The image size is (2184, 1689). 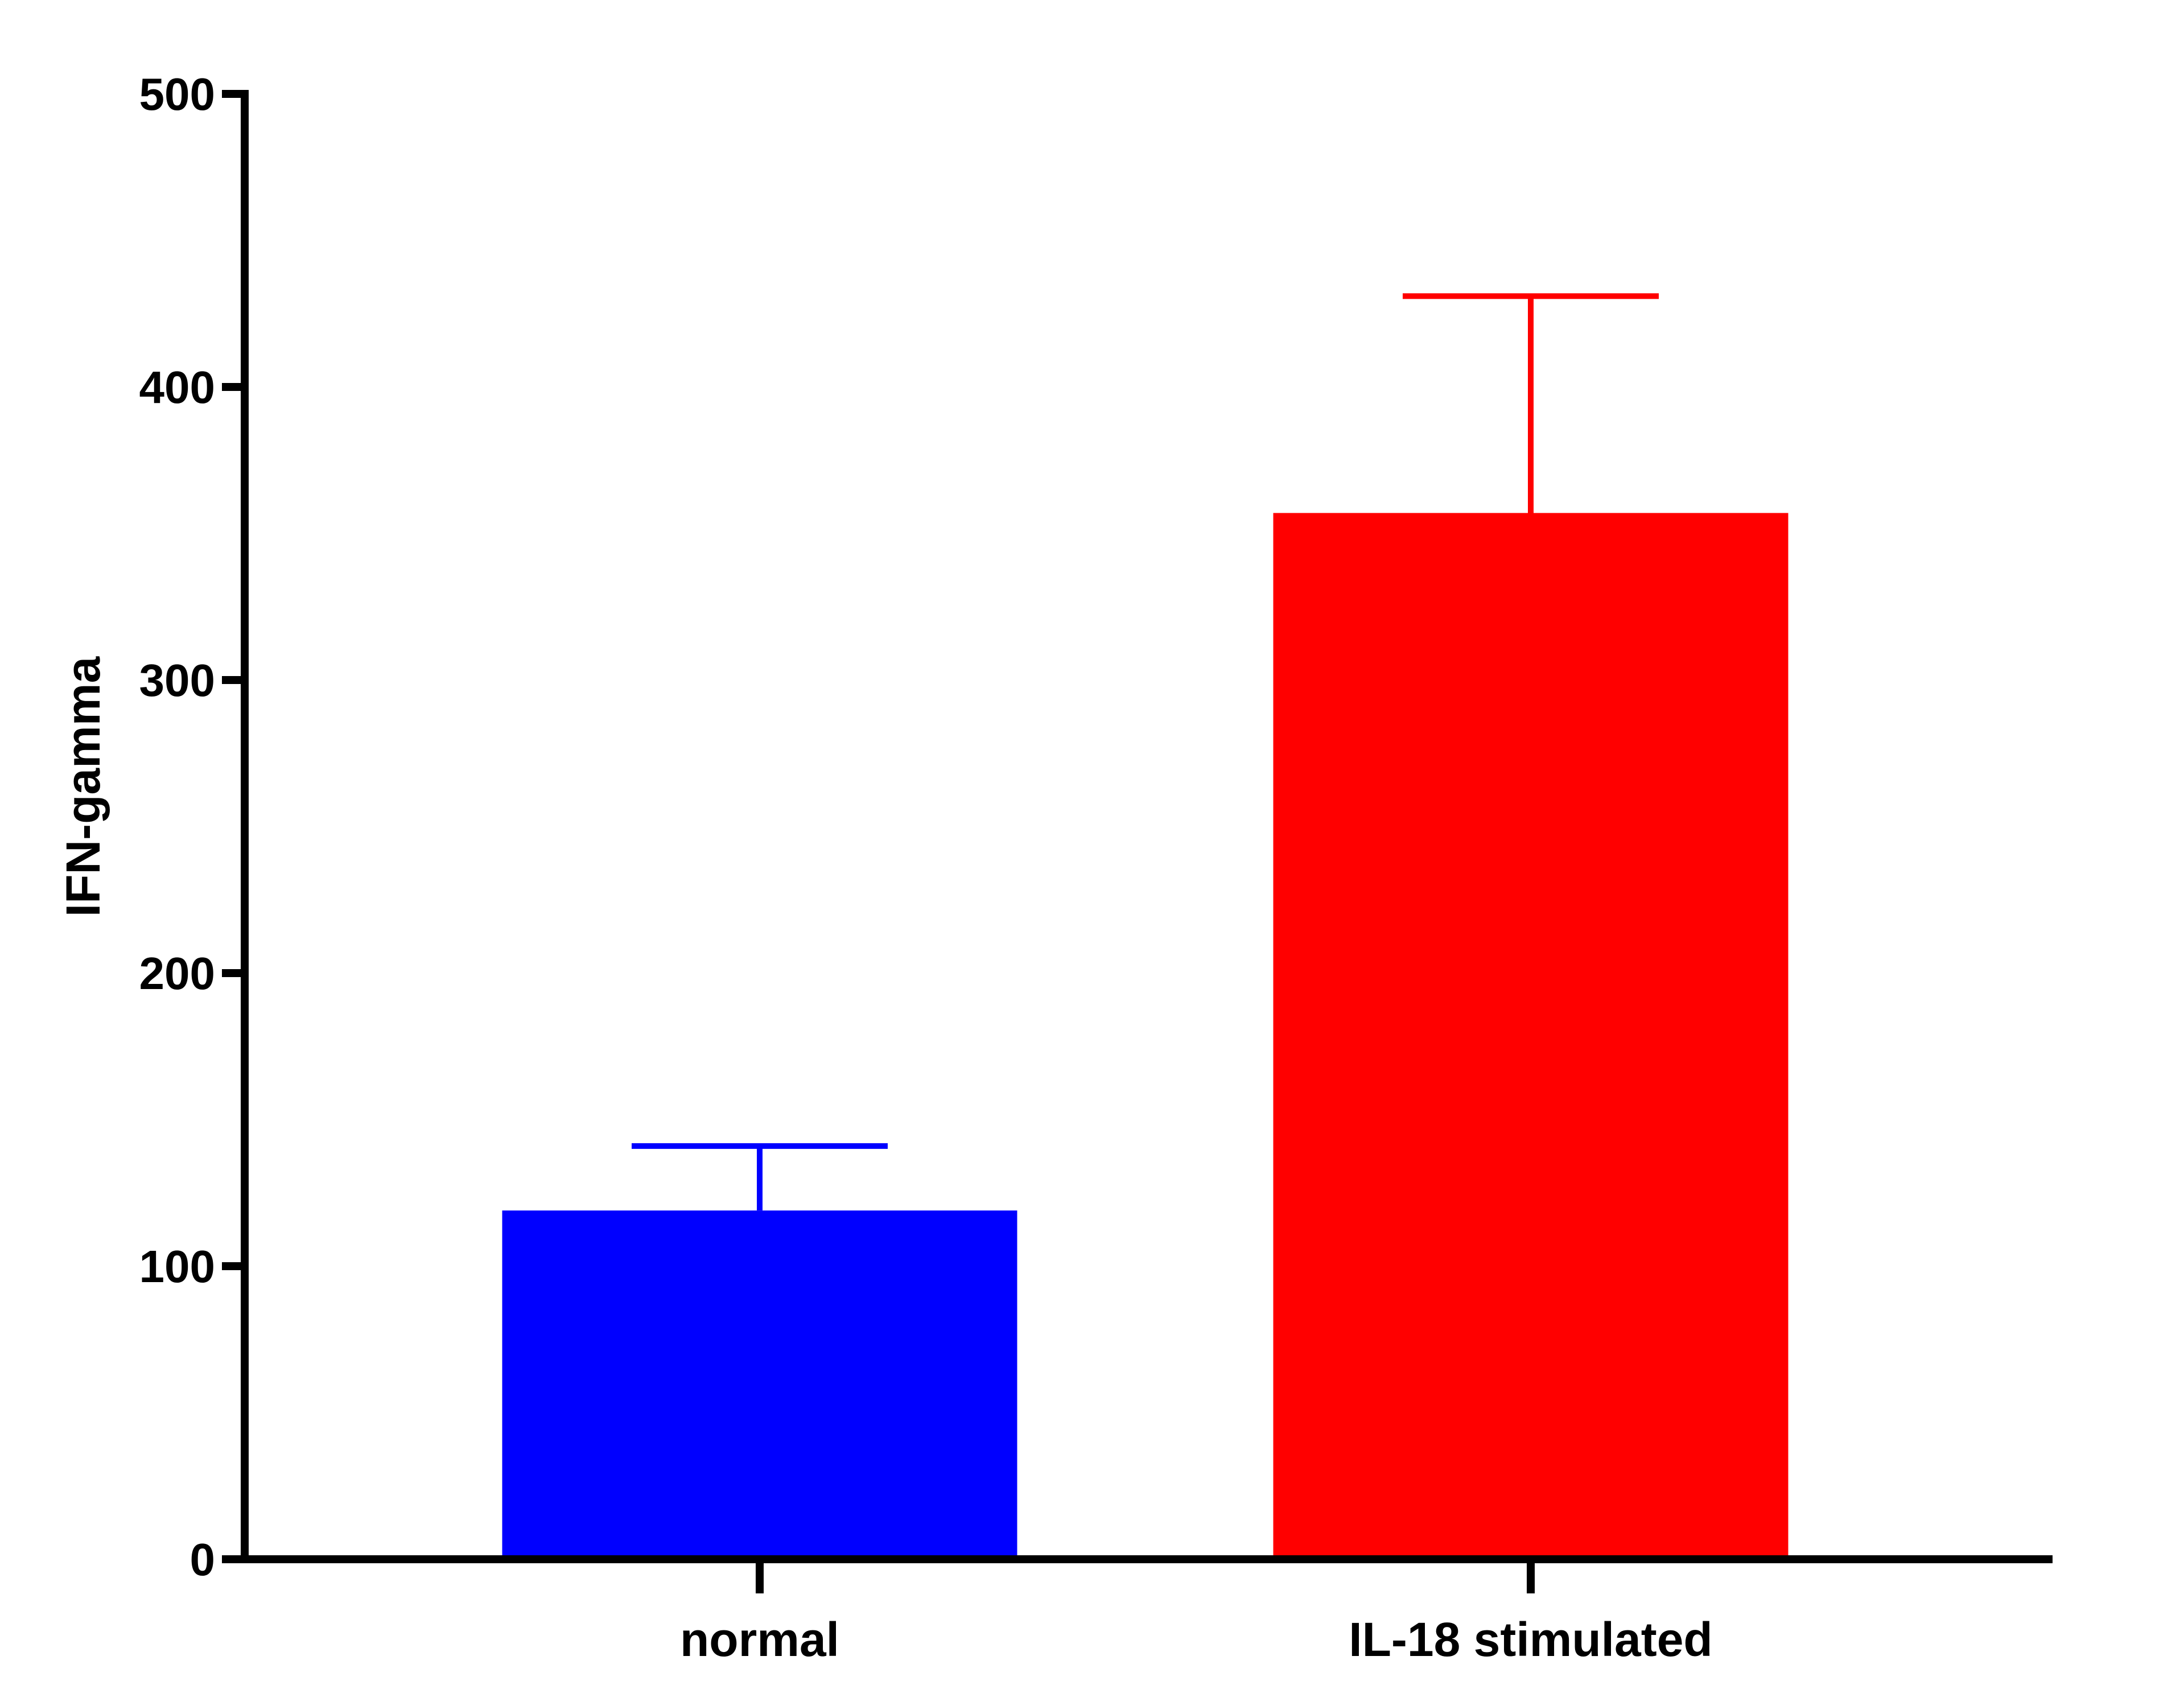 I want to click on x-ticks-group: normal IL-18 stimulated, so click(x=1196, y=1612).